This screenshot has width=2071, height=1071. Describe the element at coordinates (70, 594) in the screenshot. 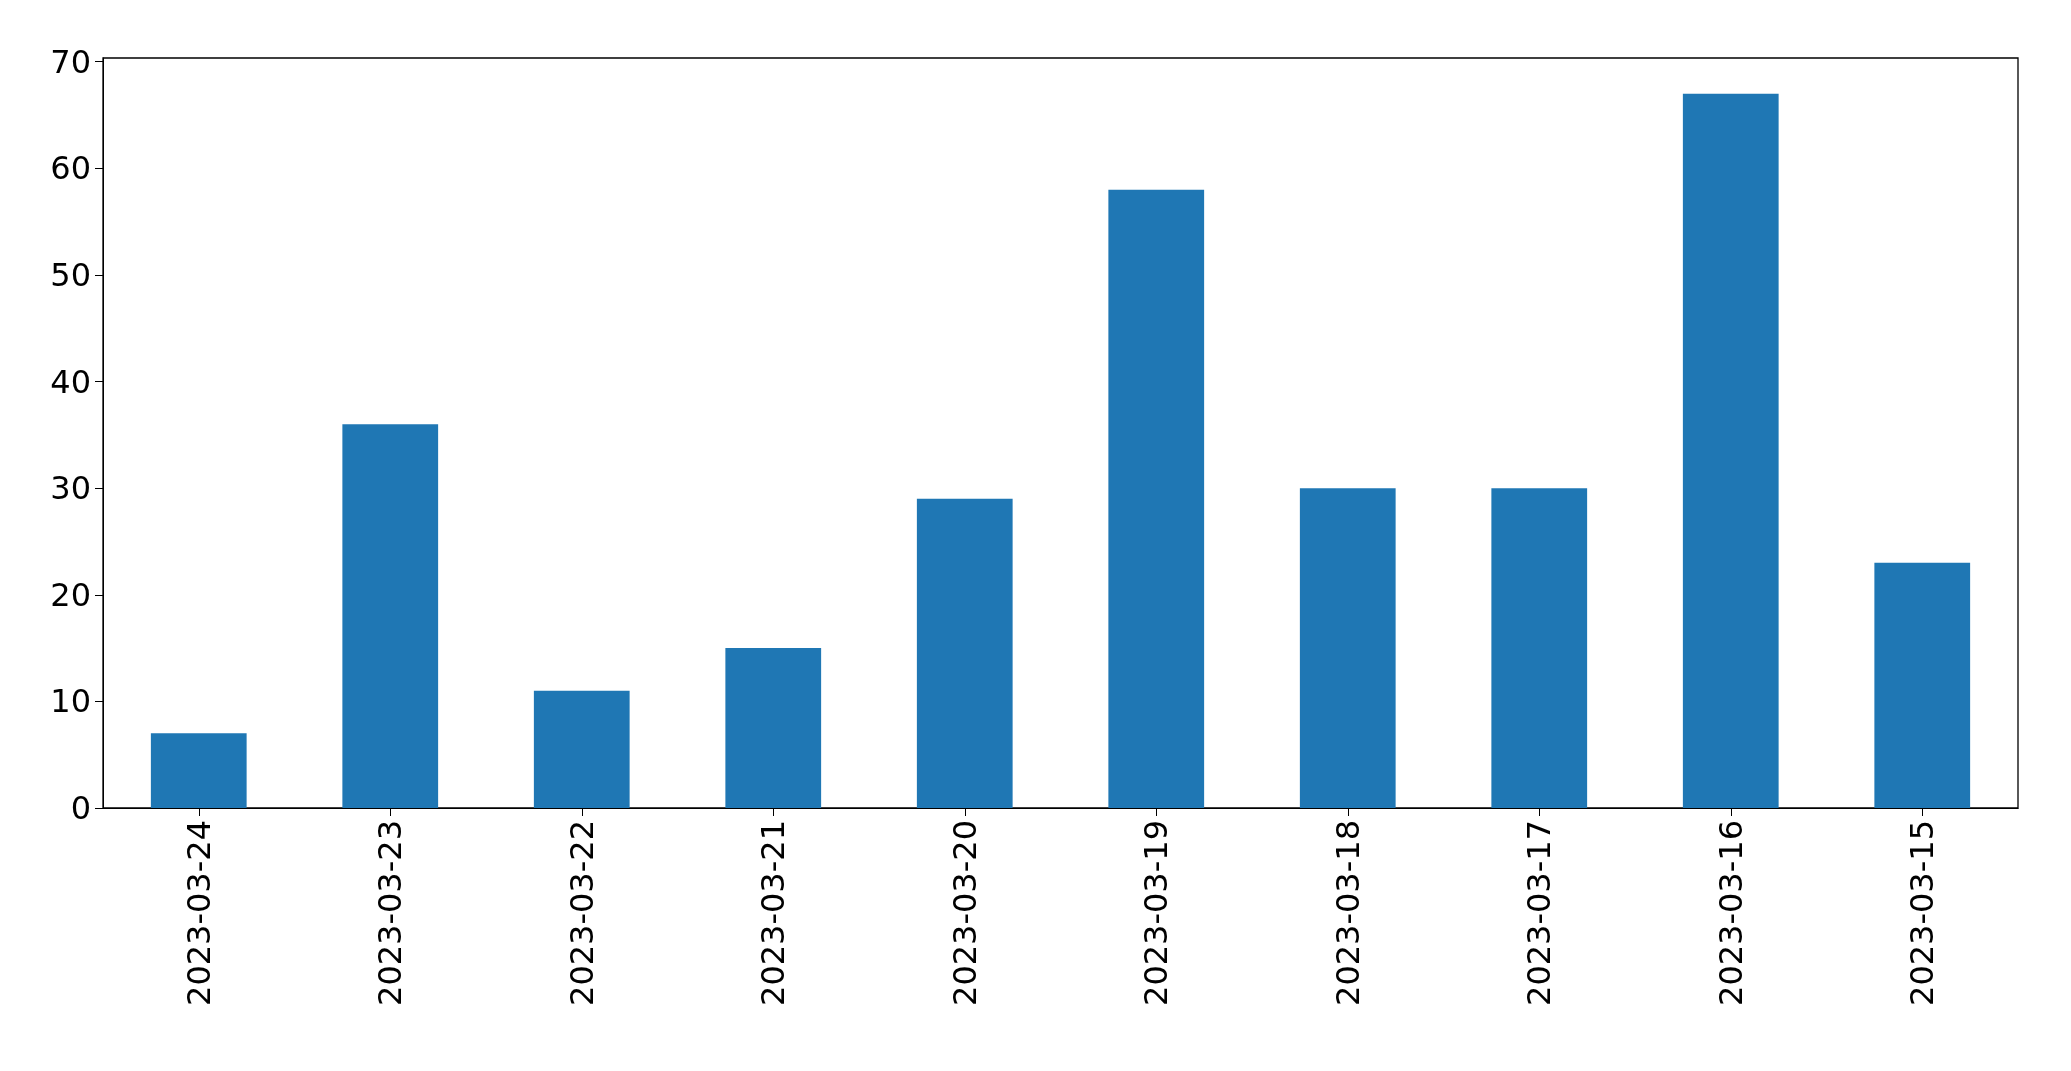

I see `y-tick-label: 20` at that location.